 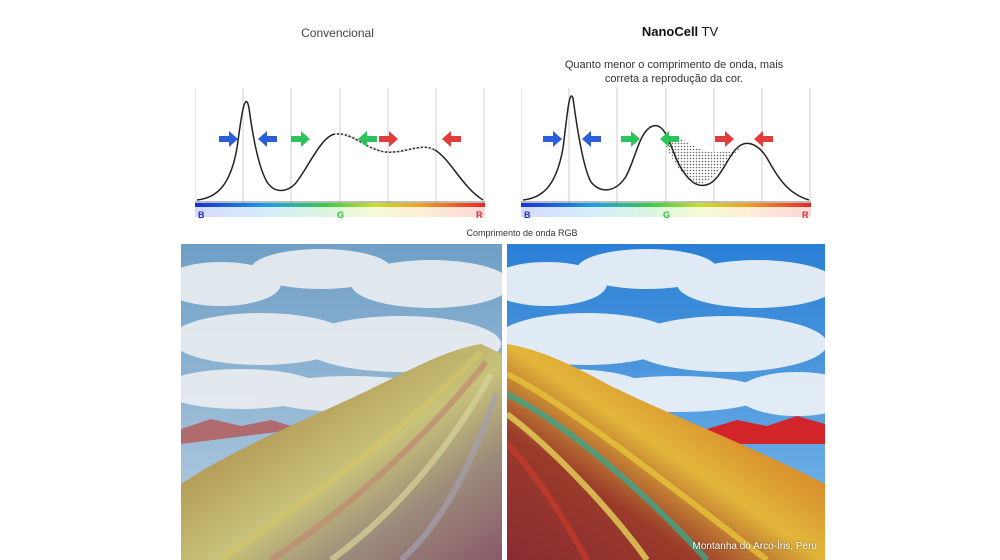 What do you see at coordinates (674, 65) in the screenshot?
I see `subtitle-line-1: Quanto menor o comprimento de onda, mais` at bounding box center [674, 65].